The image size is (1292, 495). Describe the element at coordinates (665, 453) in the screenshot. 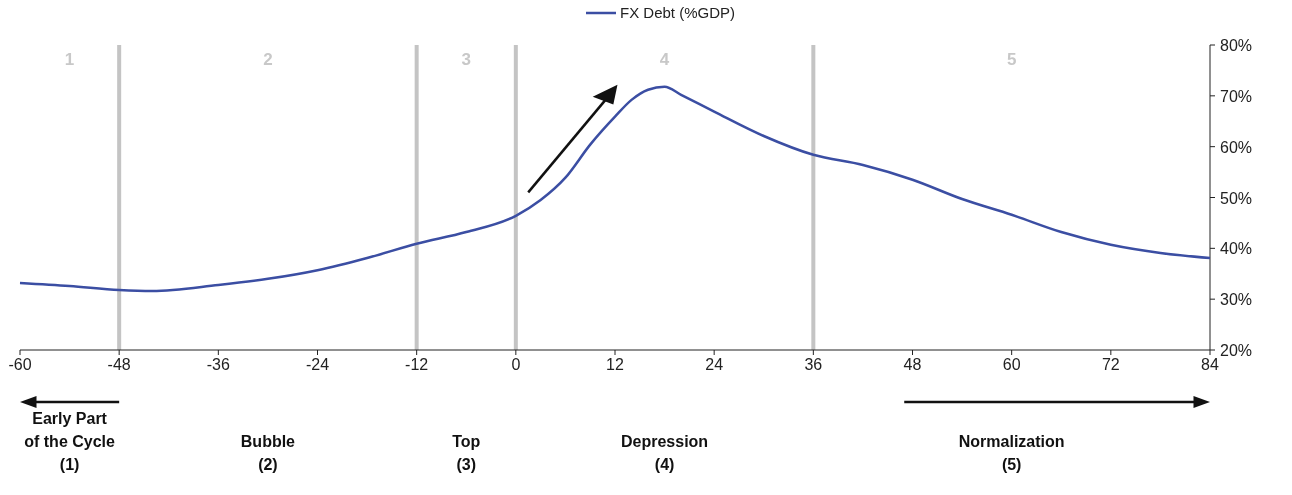

I see `text: Depression (4)` at that location.